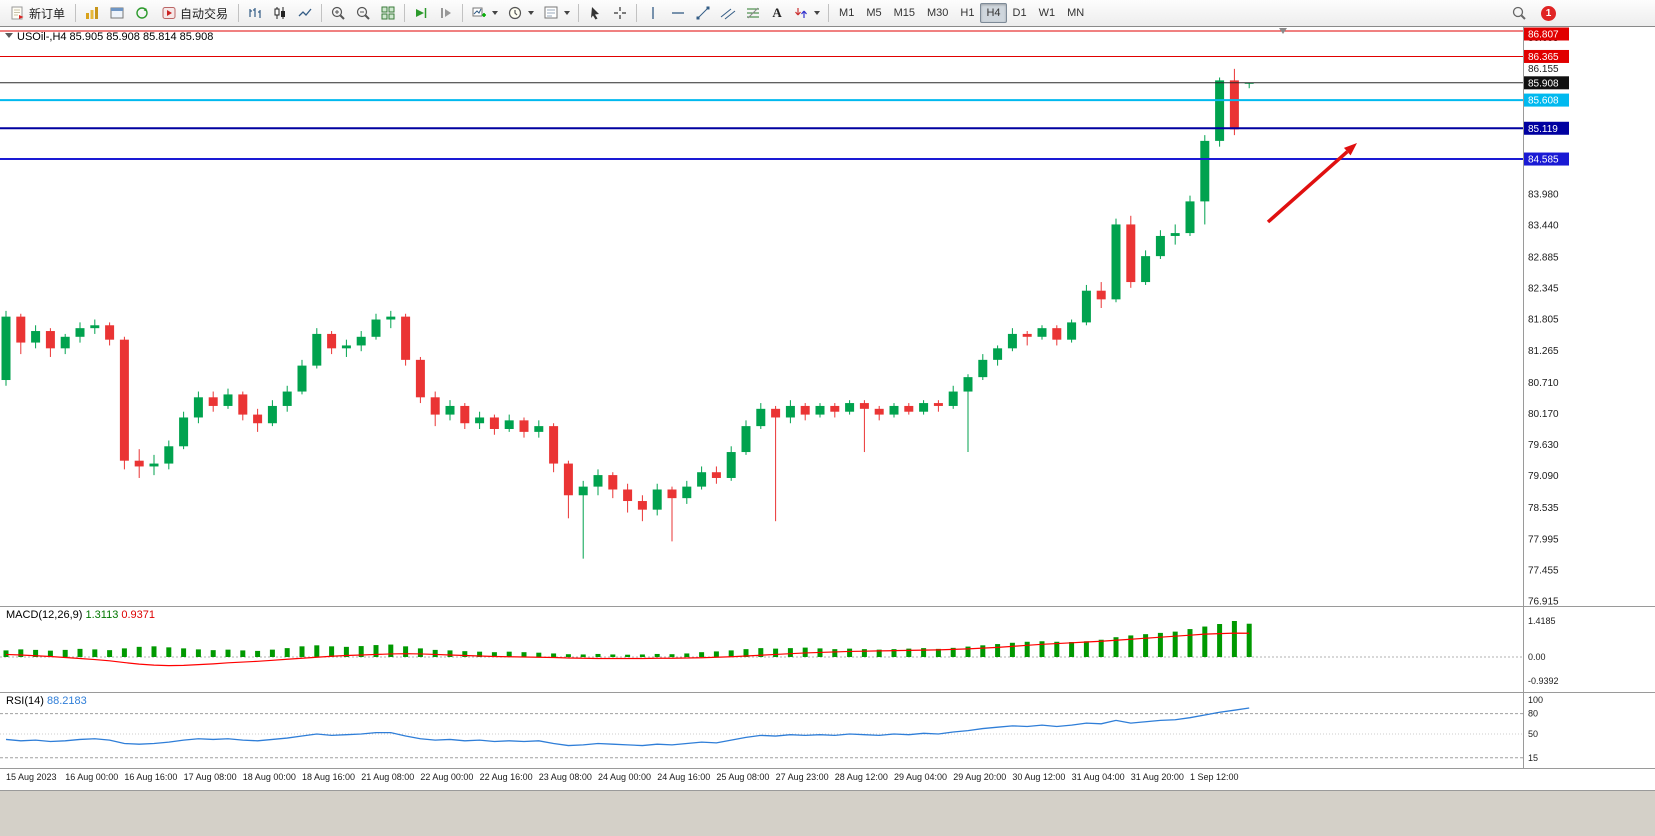  I want to click on crosshair-button, so click(620, 13).